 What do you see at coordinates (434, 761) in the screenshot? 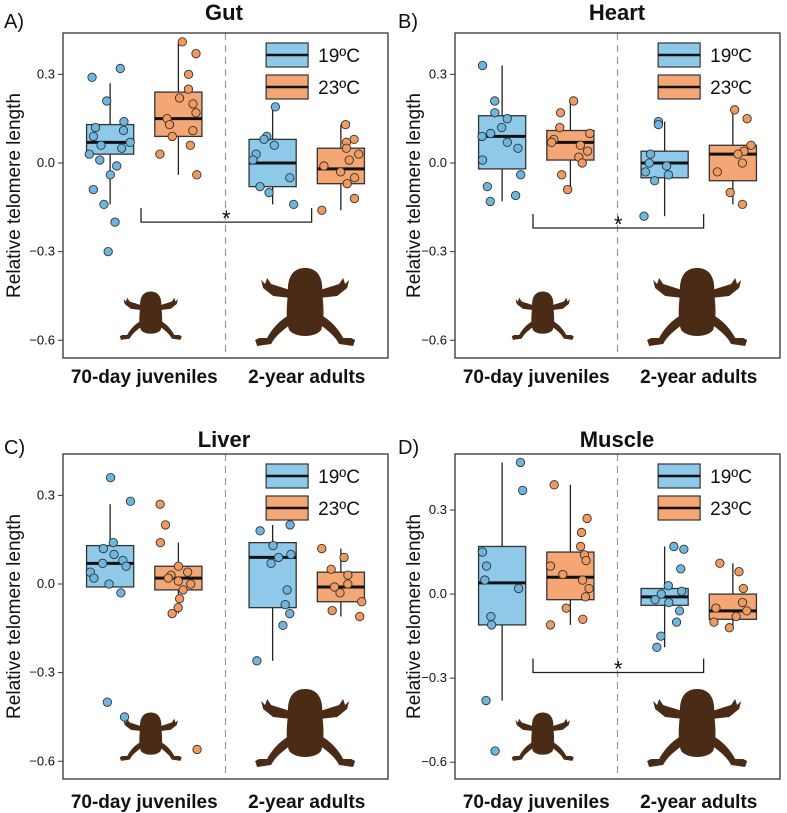
I see `y-tick-label: −0.6` at bounding box center [434, 761].